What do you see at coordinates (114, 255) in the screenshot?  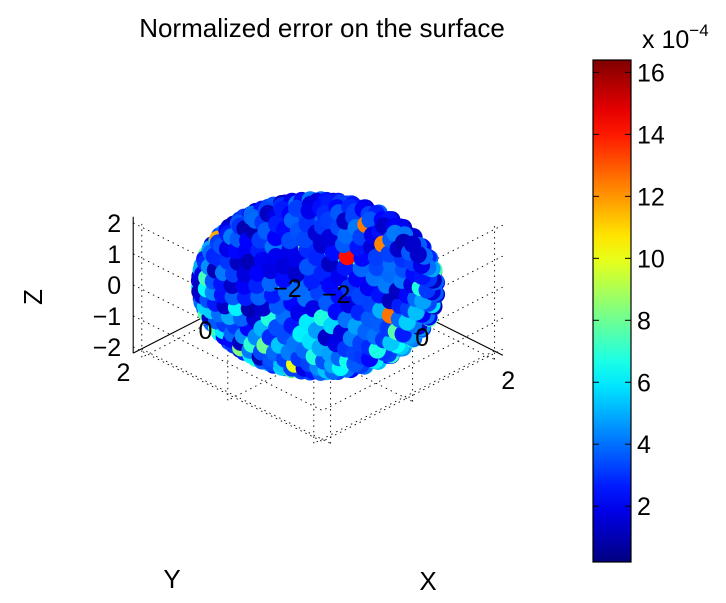 I see `z-tick-label: 1` at bounding box center [114, 255].